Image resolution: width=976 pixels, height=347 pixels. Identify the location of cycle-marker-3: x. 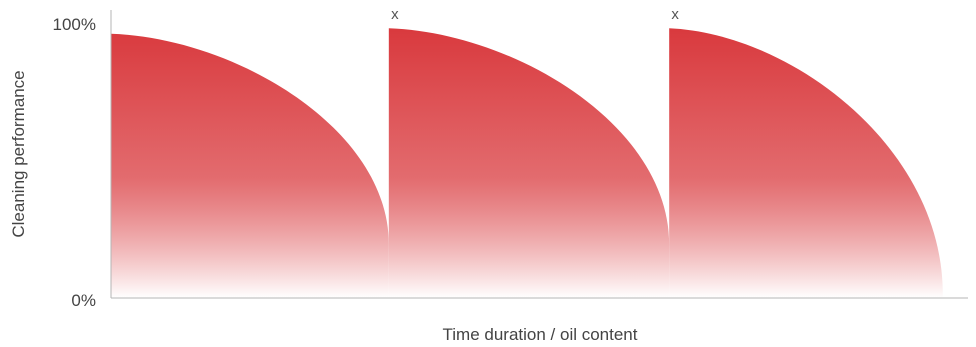
(675, 14).